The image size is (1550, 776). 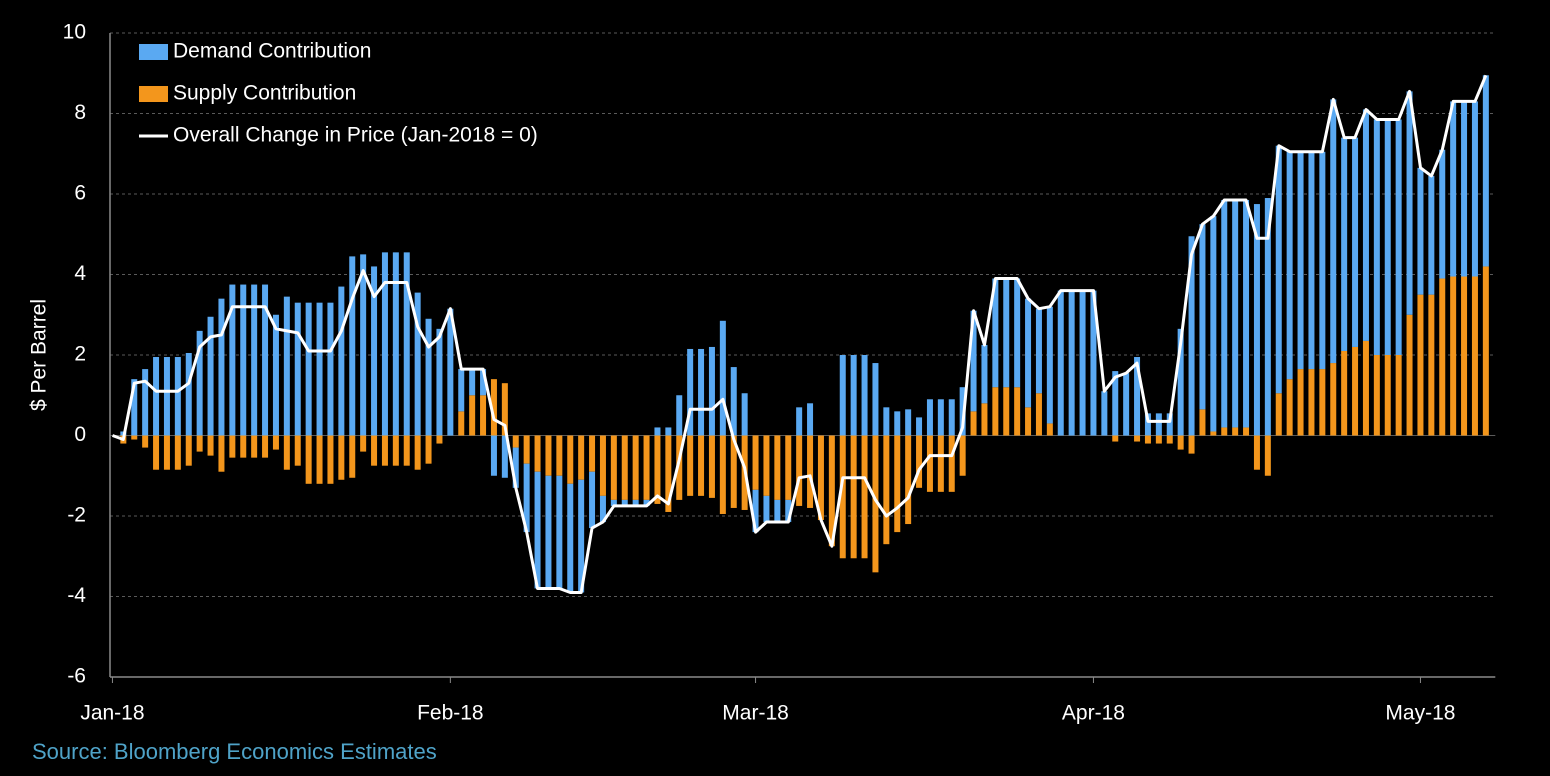 What do you see at coordinates (80, 273) in the screenshot?
I see `y-tick-label: 4` at bounding box center [80, 273].